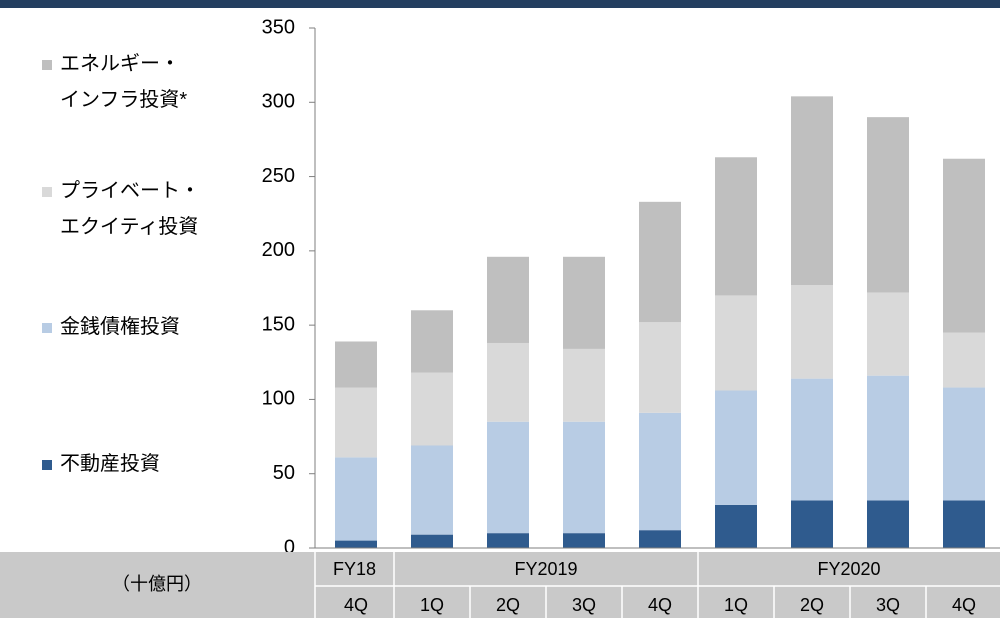 The height and width of the screenshot is (618, 1000). What do you see at coordinates (278, 399) in the screenshot?
I see `y-tick-label: 100` at bounding box center [278, 399].